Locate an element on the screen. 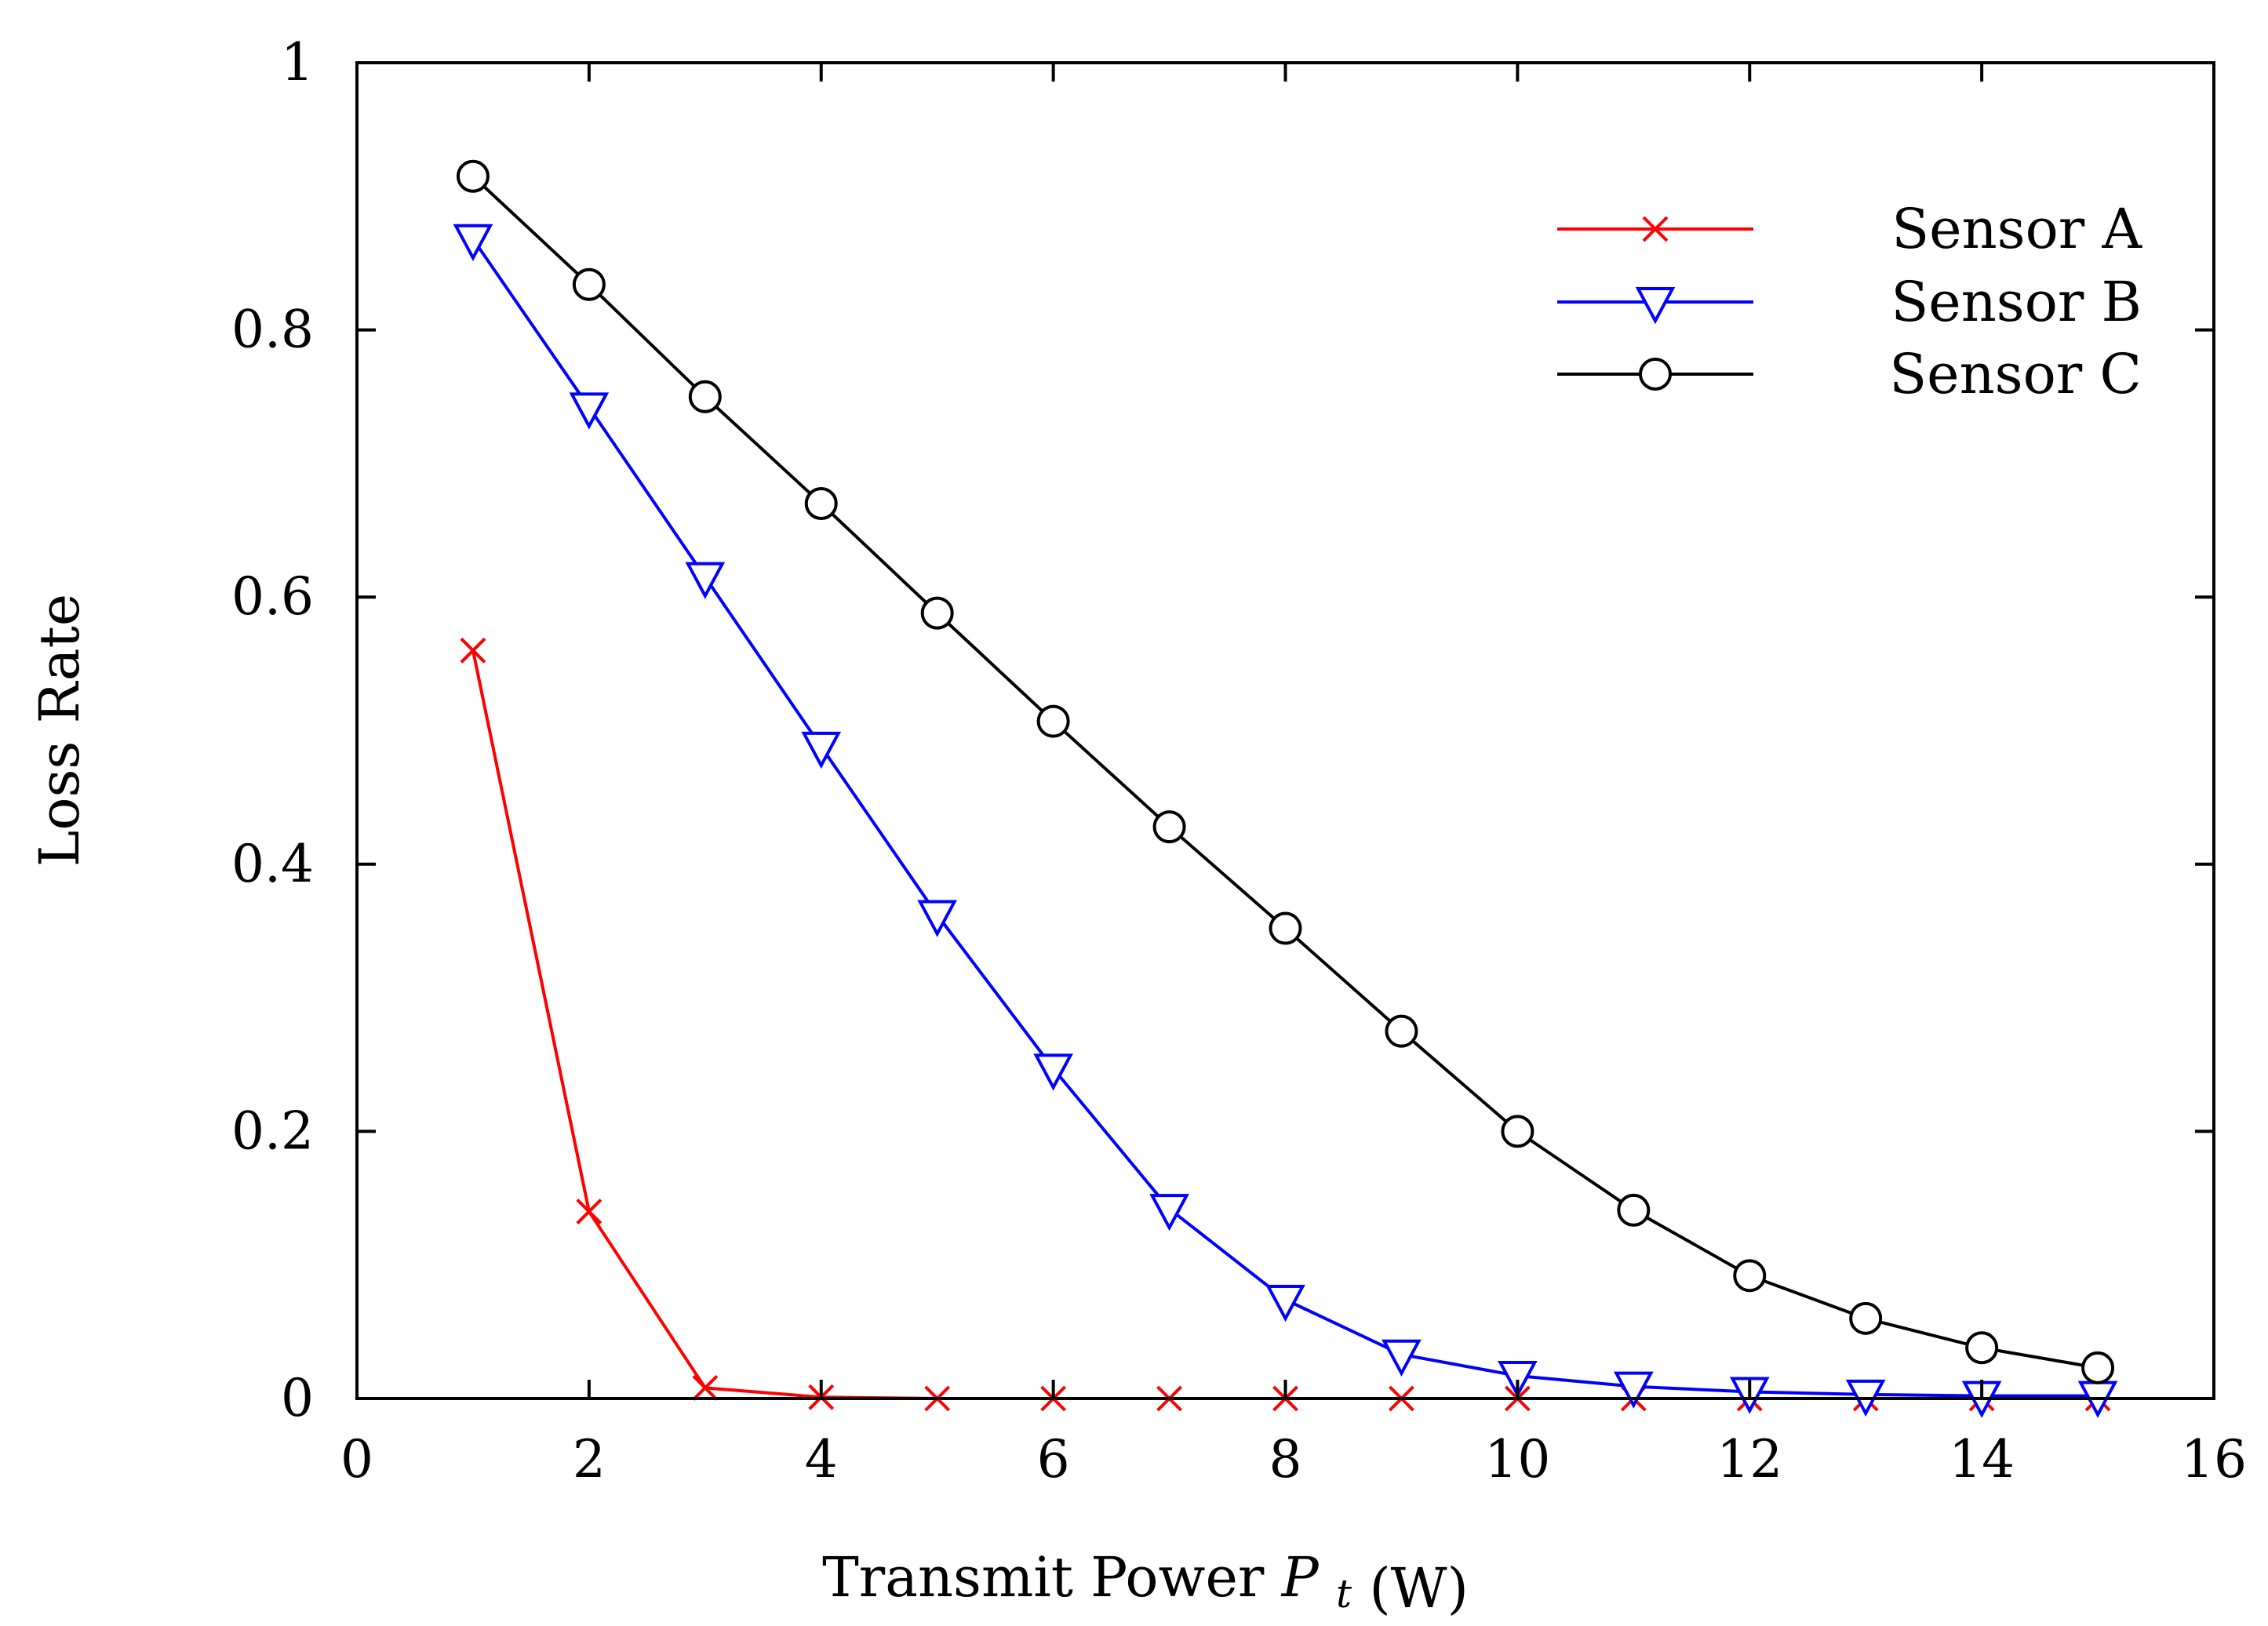  legend-marker-sensor-a is located at coordinates (1655, 229).